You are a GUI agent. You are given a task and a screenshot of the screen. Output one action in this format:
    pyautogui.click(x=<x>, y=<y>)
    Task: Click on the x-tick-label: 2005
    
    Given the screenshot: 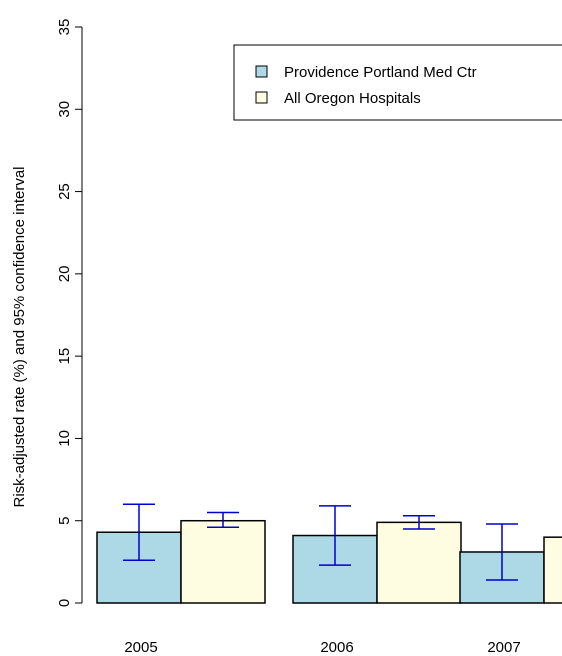 What is the action you would take?
    pyautogui.click(x=140, y=647)
    